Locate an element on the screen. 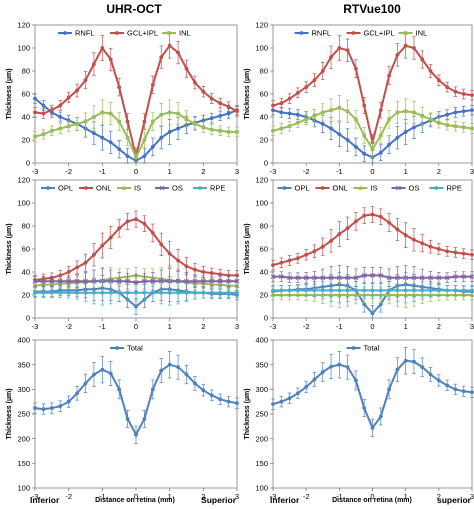  panel-uhr-oct-row3-ytick-label: 300 is located at coordinates (23, 389).